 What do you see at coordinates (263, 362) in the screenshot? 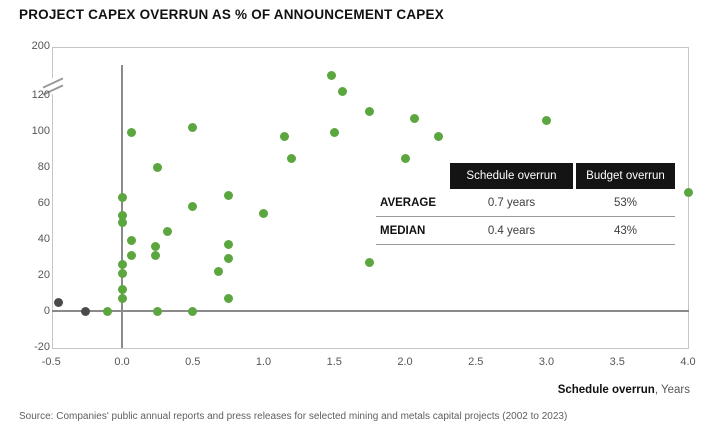
I see `x-tick-label: 1.0` at bounding box center [263, 362].